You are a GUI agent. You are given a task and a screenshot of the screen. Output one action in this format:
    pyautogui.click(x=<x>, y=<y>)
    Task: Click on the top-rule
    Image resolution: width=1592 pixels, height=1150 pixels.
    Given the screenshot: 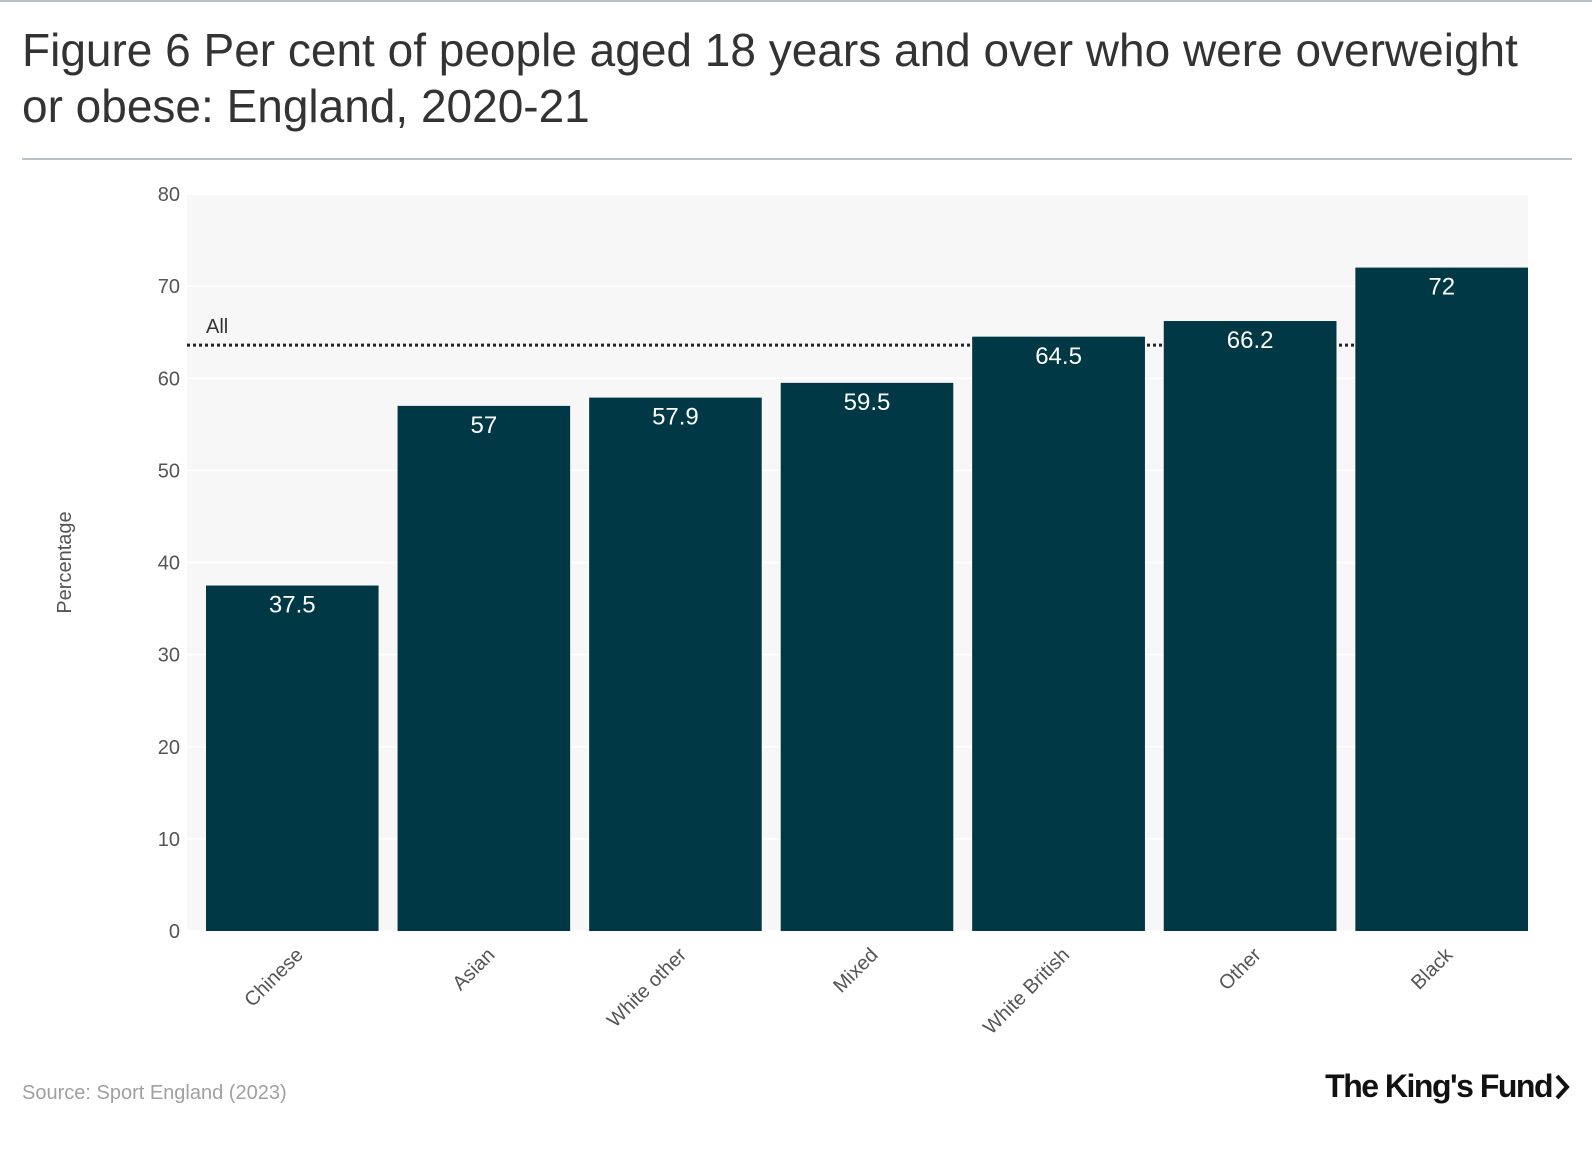 What is the action you would take?
    pyautogui.click(x=796, y=1)
    